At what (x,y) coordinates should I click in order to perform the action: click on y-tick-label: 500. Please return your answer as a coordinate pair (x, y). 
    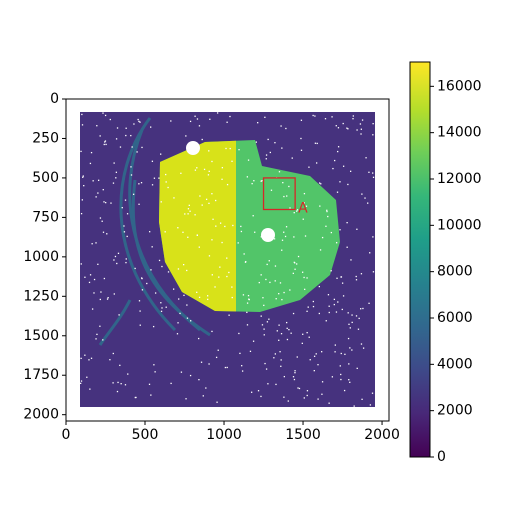
    Looking at the image, I should click on (45, 178).